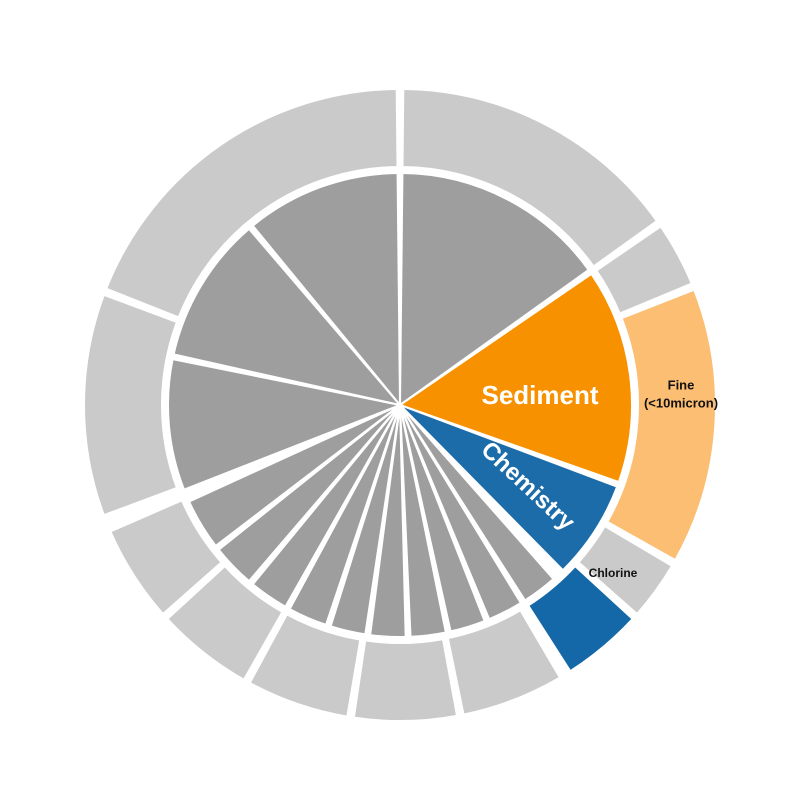 Image resolution: width=800 pixels, height=800 pixels. Describe the element at coordinates (580, 618) in the screenshot. I see `outer-chlorine` at that location.